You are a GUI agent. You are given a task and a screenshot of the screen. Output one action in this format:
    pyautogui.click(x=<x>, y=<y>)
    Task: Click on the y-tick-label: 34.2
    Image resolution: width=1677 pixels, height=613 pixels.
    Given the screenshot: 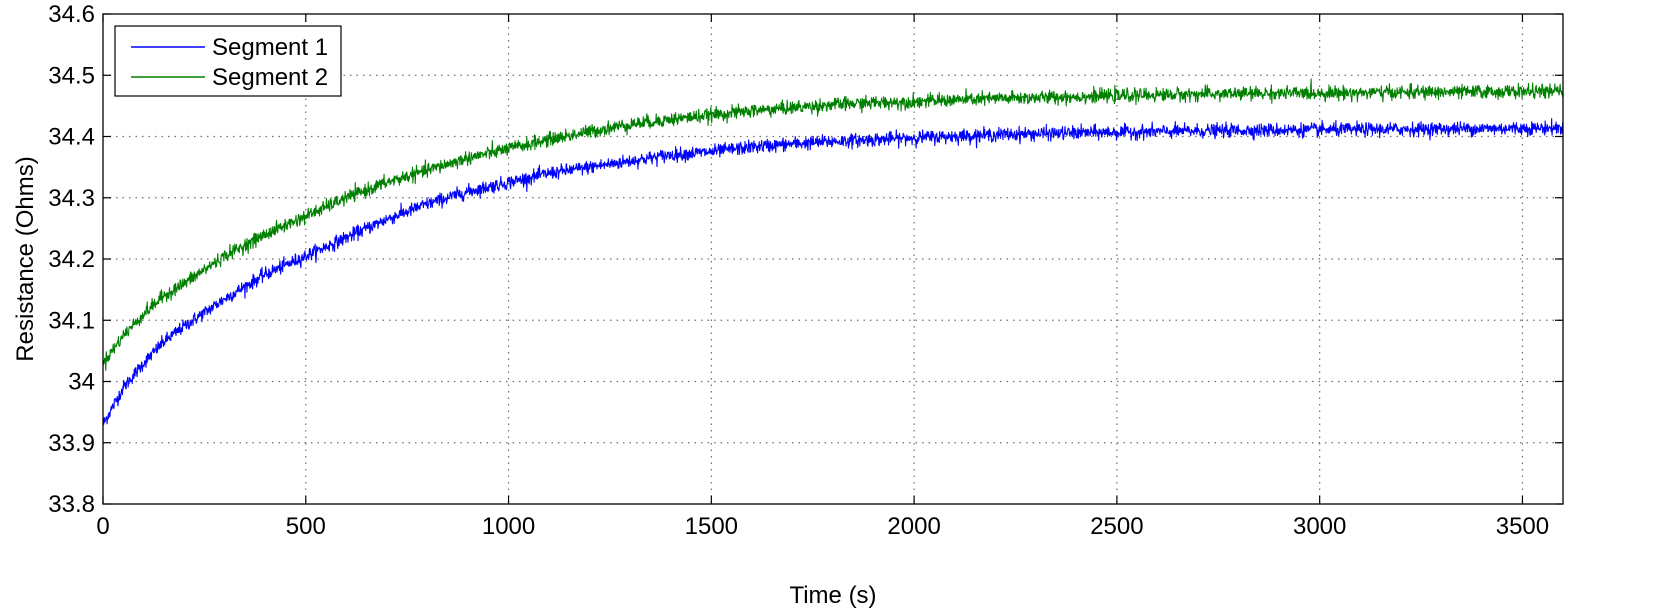 What is the action you would take?
    pyautogui.click(x=71, y=259)
    